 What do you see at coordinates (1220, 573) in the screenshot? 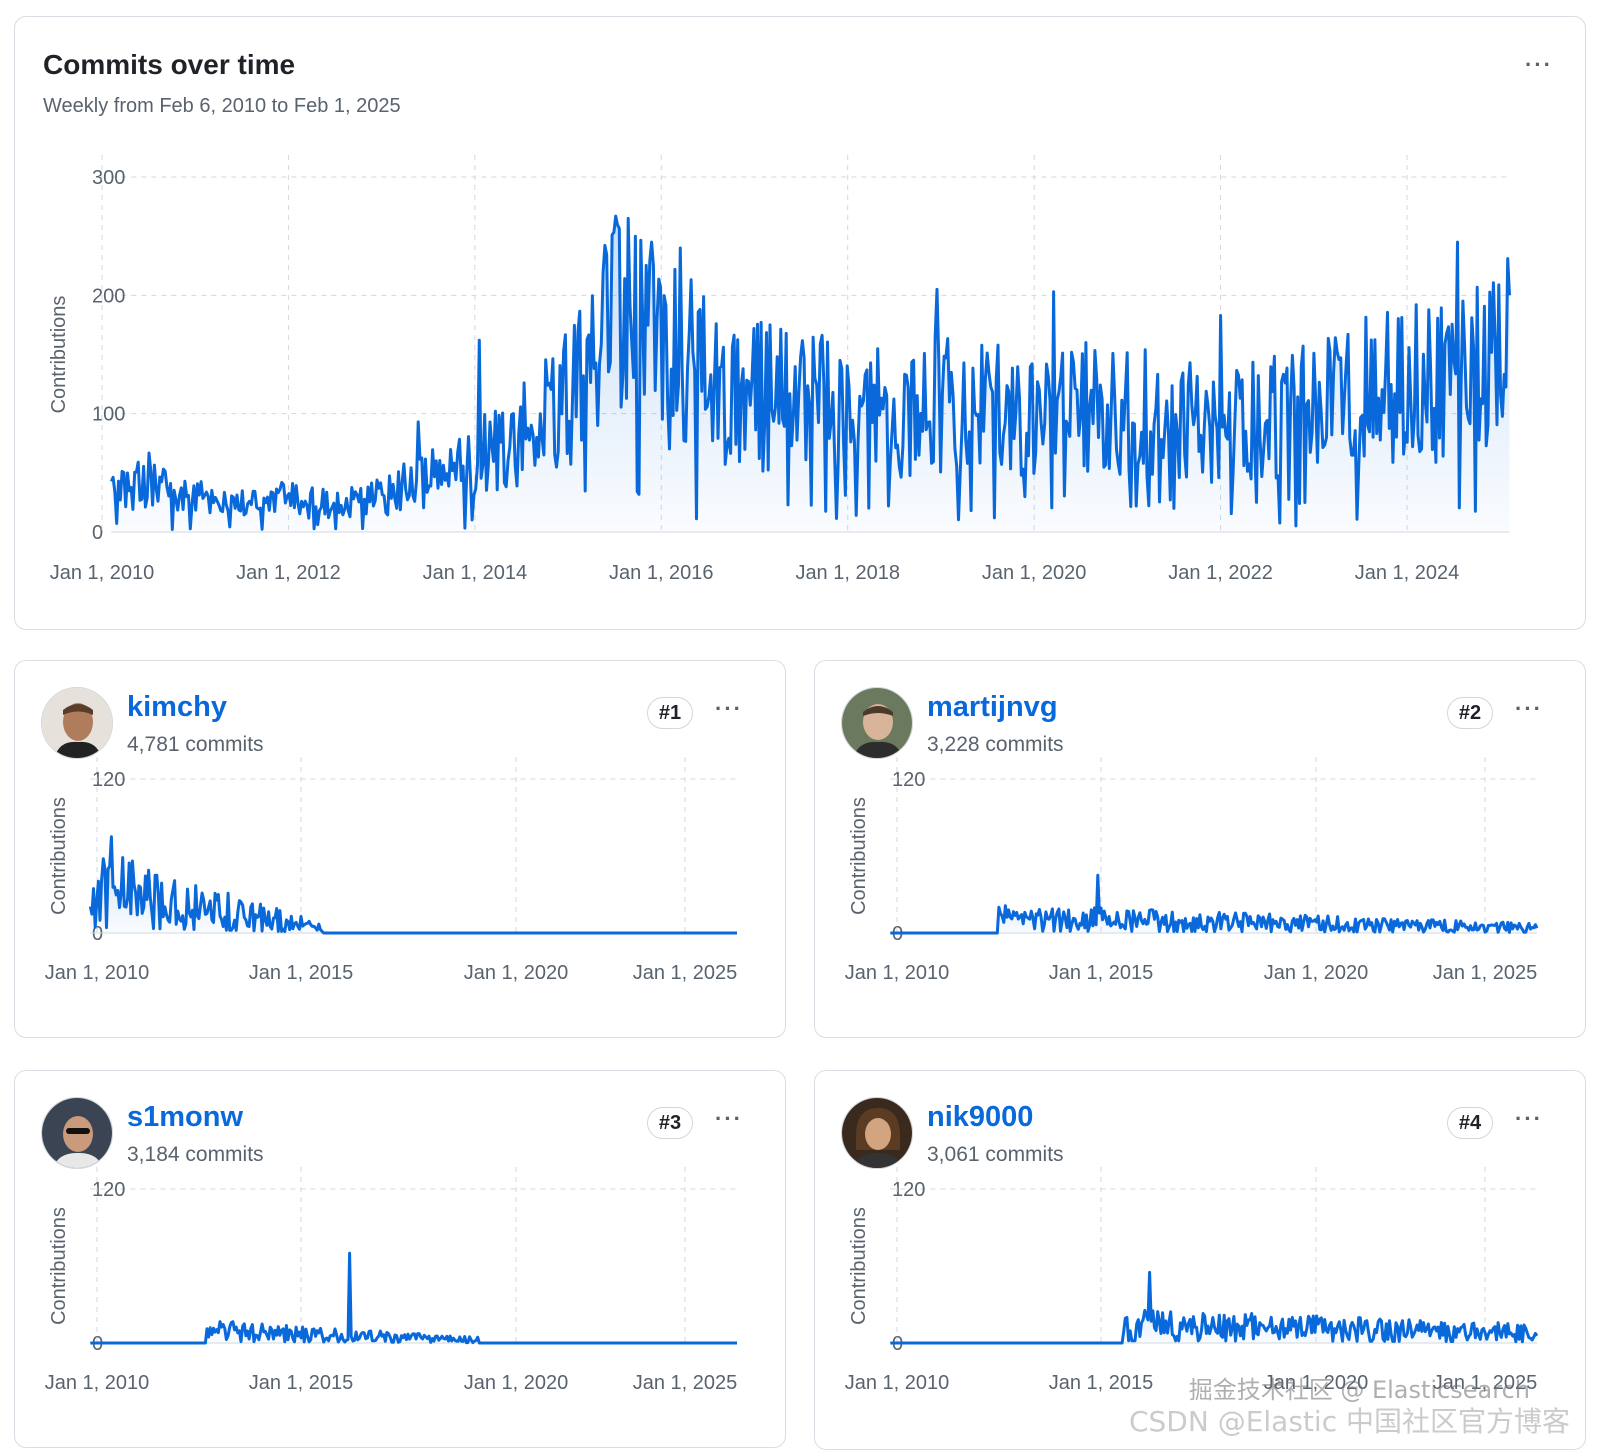
I see `x-tick-label: Jan 1, 2022` at bounding box center [1220, 573].